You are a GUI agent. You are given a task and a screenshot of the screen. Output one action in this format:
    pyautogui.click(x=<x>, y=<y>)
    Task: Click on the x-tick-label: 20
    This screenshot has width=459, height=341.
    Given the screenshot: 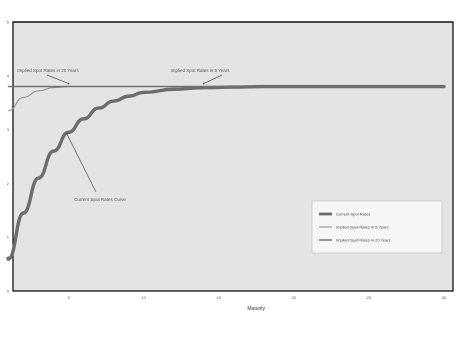 What is the action you would take?
    pyautogui.click(x=294, y=297)
    